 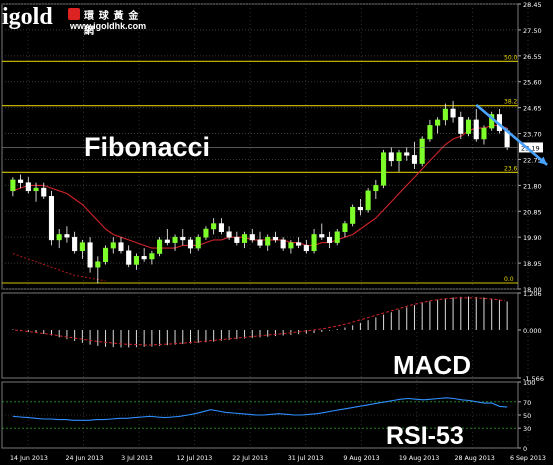 I want to click on rsi-label: RSI-53, so click(x=425, y=436).